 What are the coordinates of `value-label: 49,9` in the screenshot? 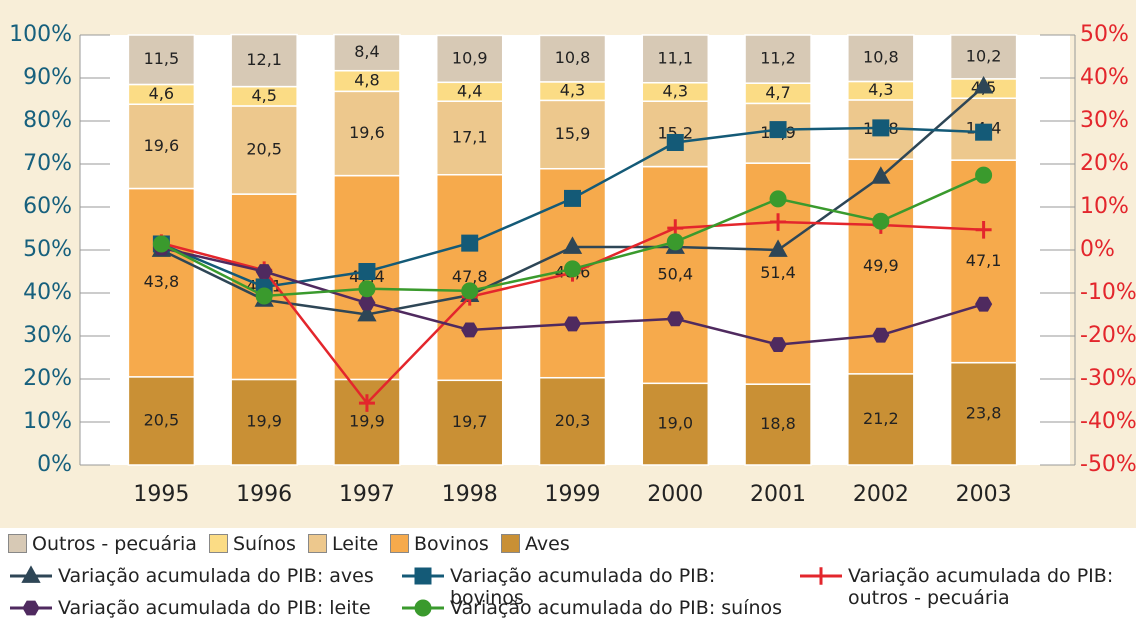 It's located at (881, 265).